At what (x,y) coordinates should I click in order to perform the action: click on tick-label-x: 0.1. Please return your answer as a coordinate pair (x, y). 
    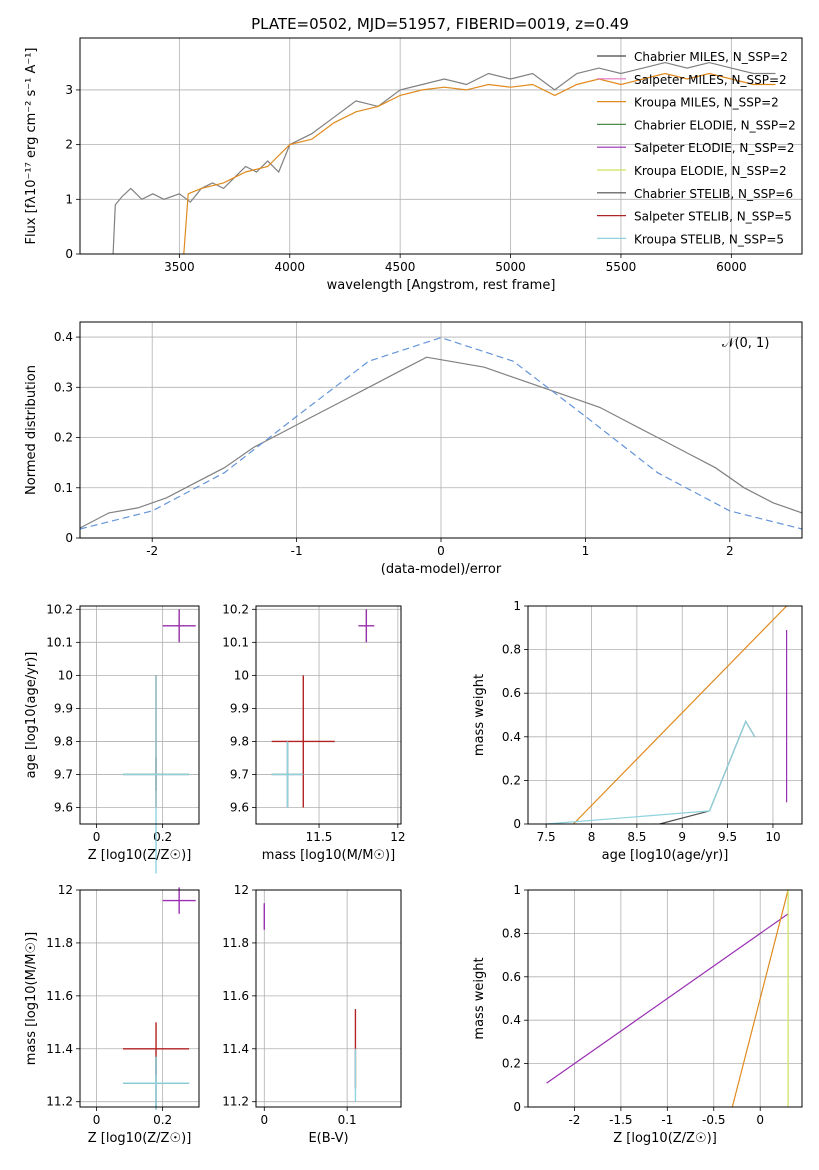
    Looking at the image, I should click on (347, 1120).